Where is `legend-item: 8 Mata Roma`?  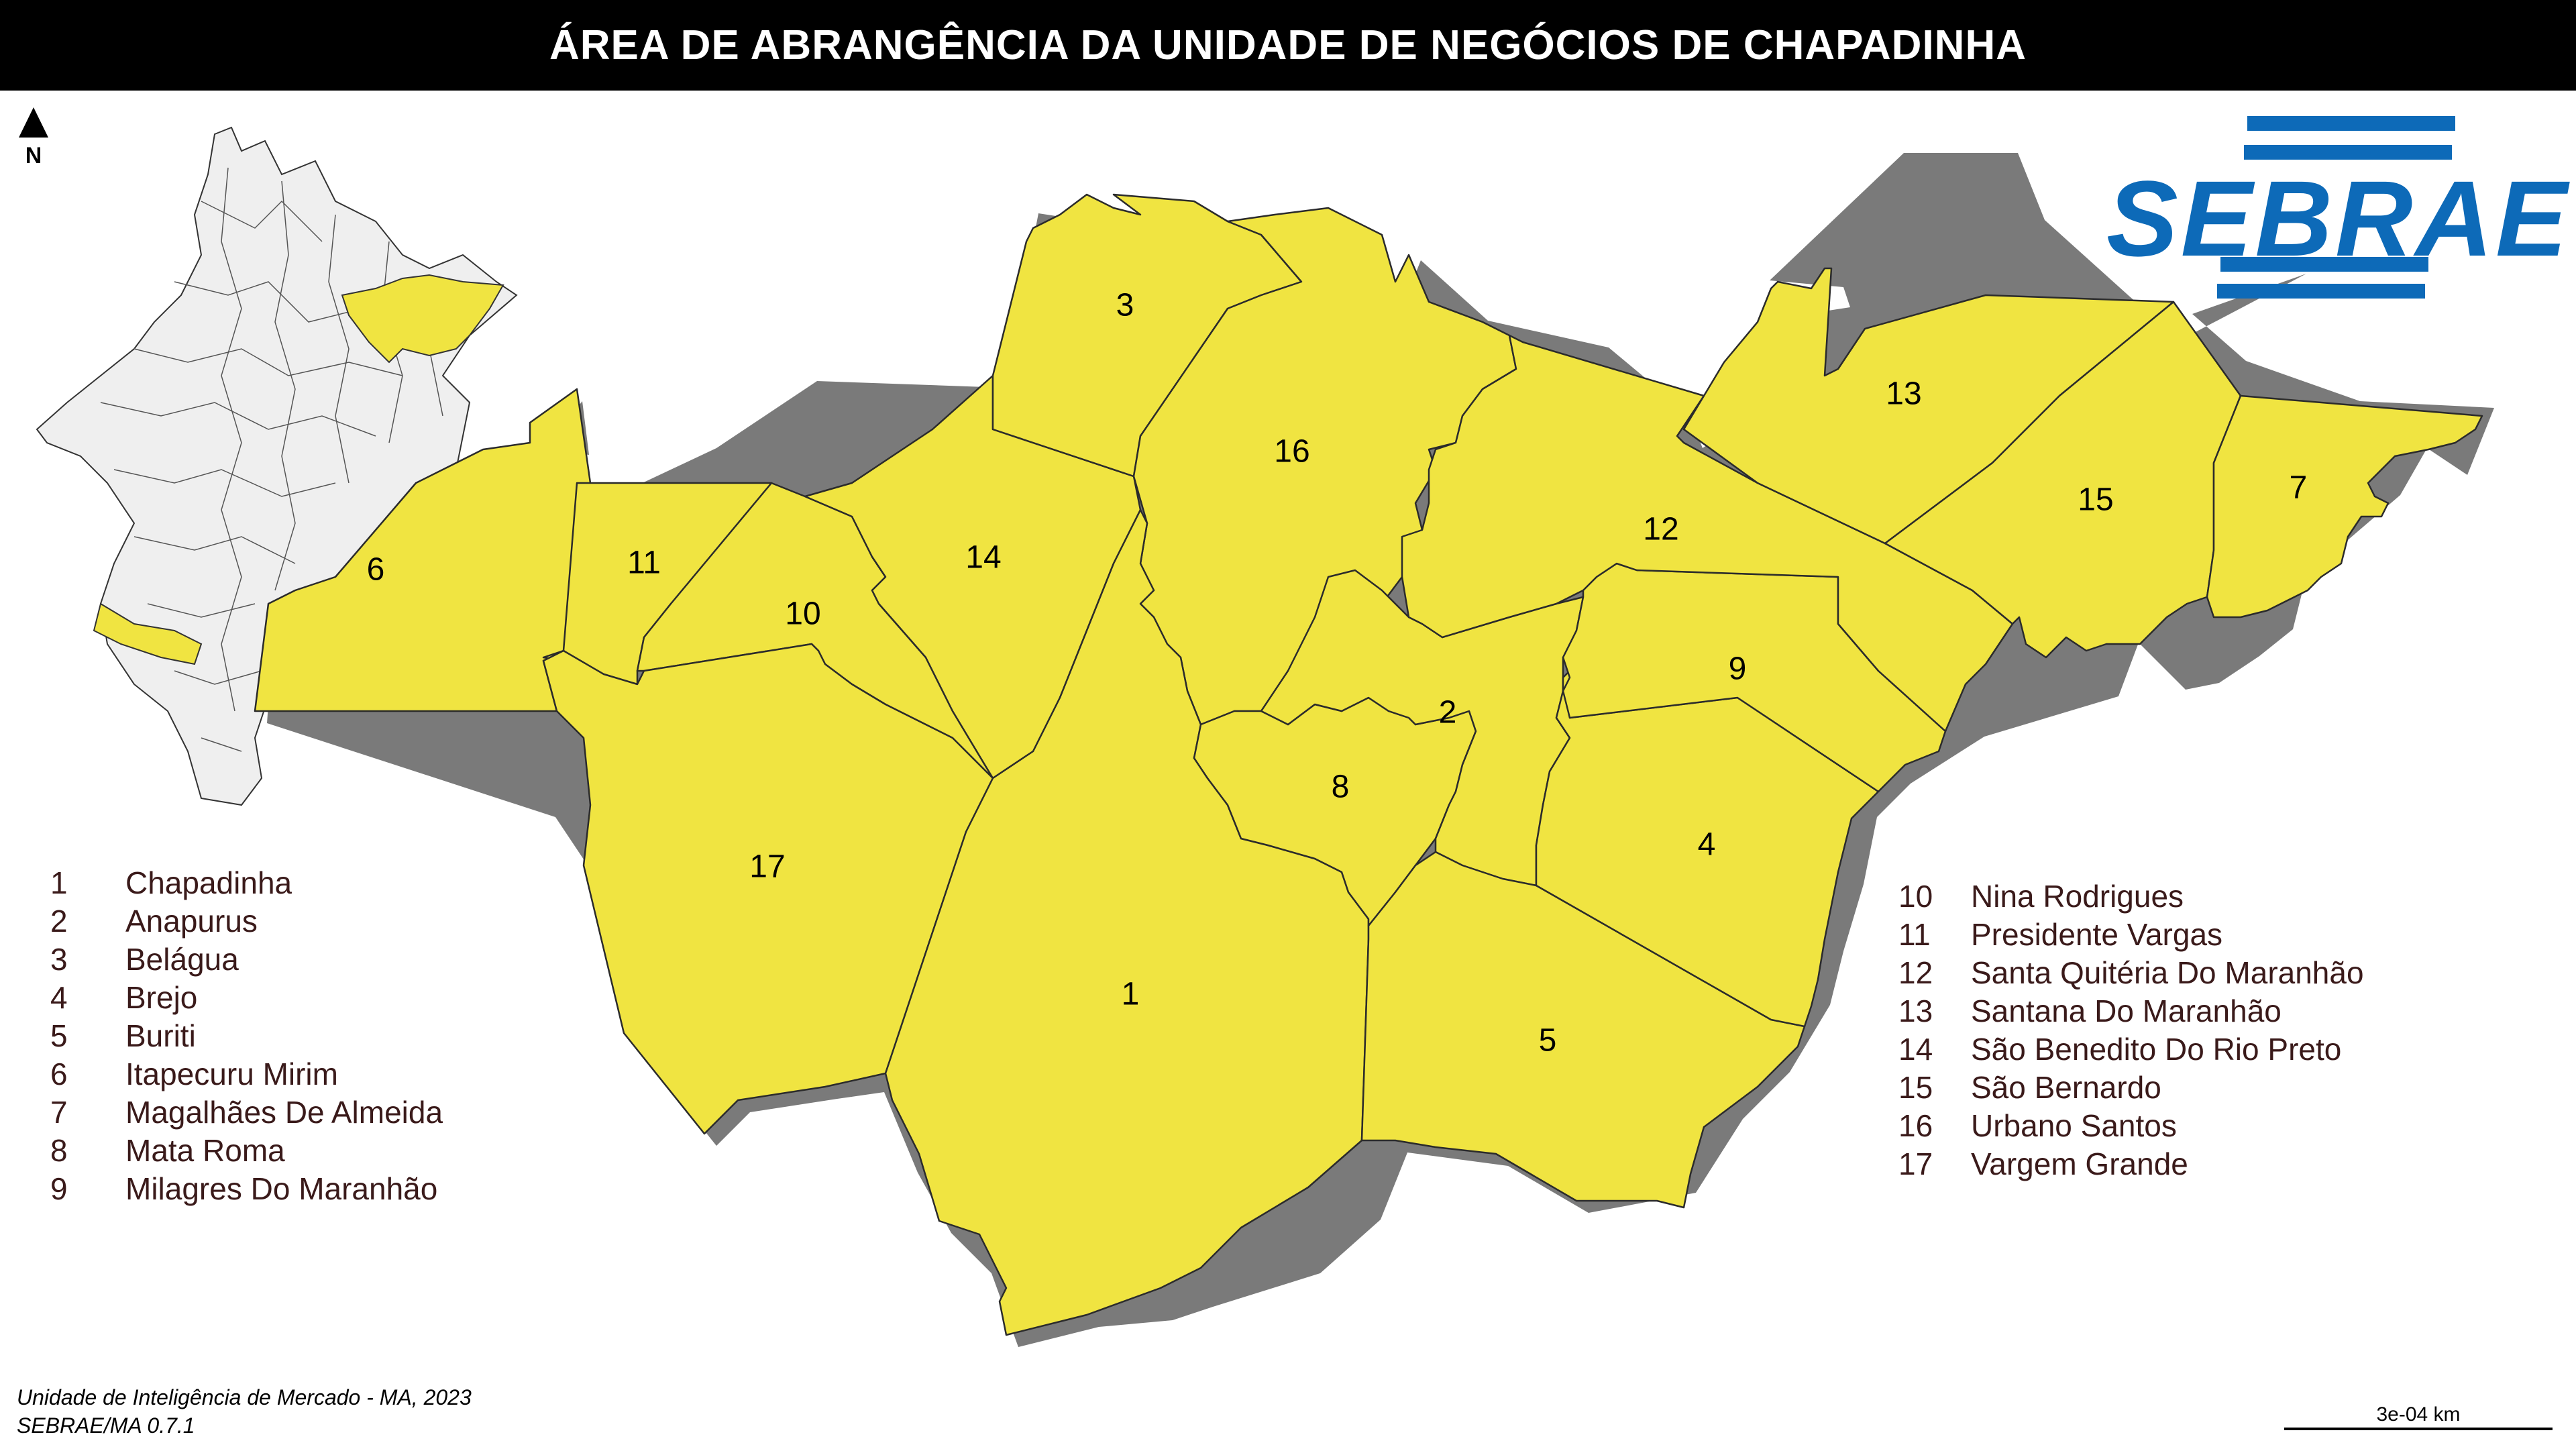
legend-item: 8 Mata Roma is located at coordinates (246, 1150).